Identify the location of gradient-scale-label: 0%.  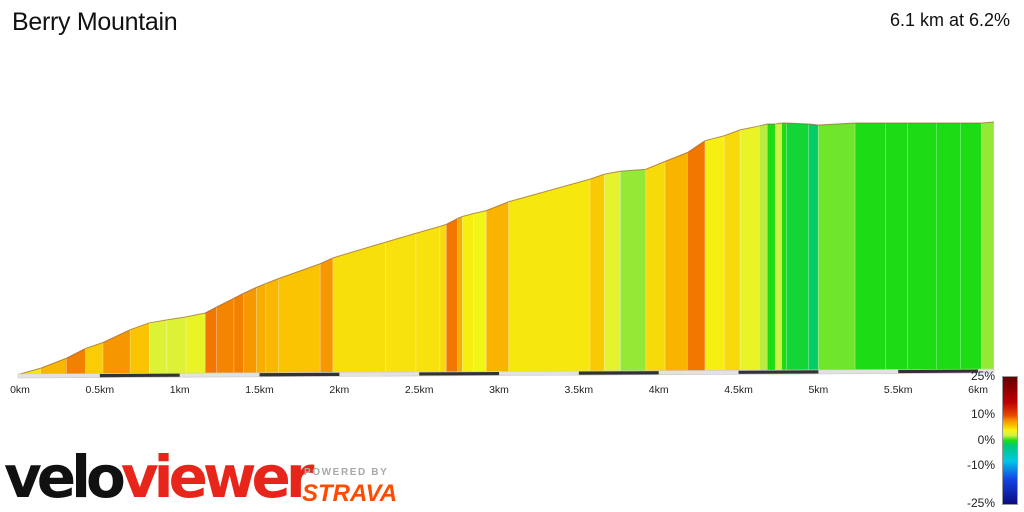
(986, 439).